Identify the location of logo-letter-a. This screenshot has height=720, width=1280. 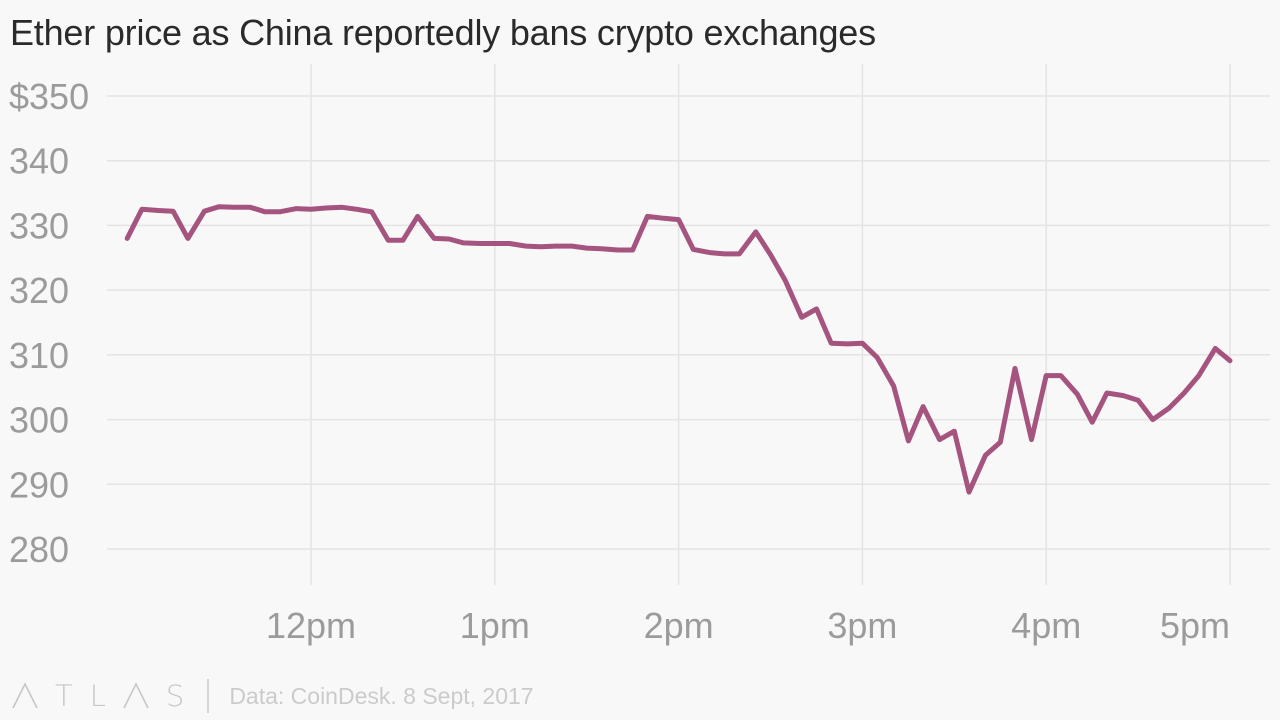
(25, 696).